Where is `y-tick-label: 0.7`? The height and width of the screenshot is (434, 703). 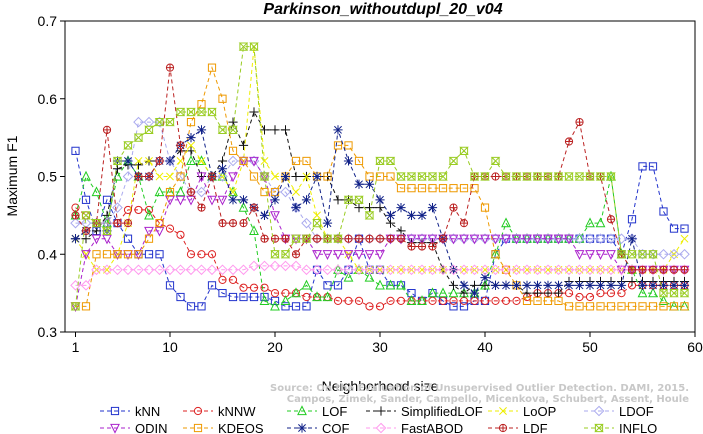
y-tick-label: 0.7 is located at coordinates (48, 21).